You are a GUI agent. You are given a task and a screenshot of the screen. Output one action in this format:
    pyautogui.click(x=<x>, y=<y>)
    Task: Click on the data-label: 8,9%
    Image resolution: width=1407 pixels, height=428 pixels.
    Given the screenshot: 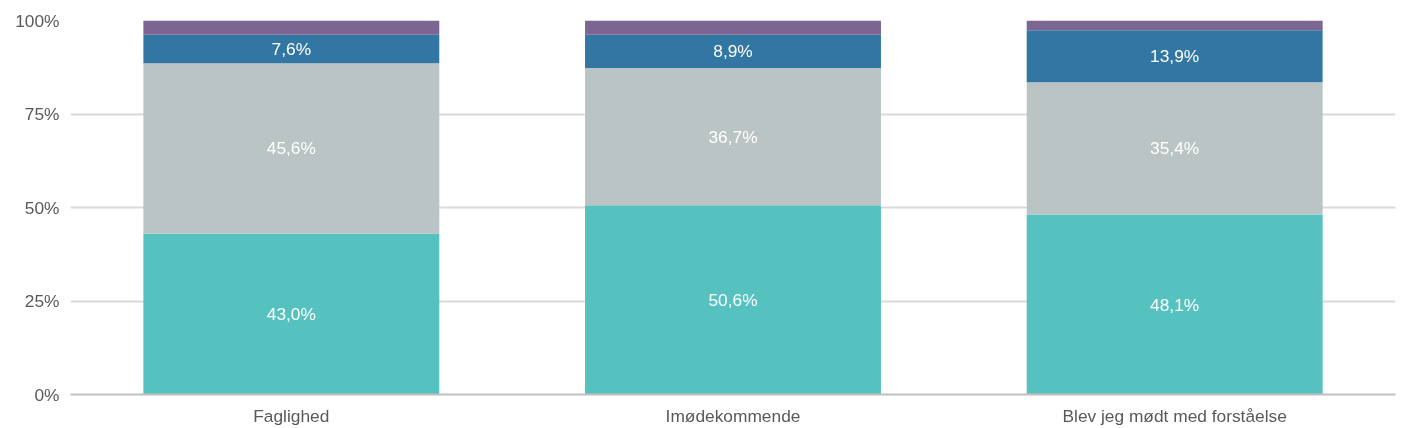 What is the action you would take?
    pyautogui.click(x=733, y=51)
    